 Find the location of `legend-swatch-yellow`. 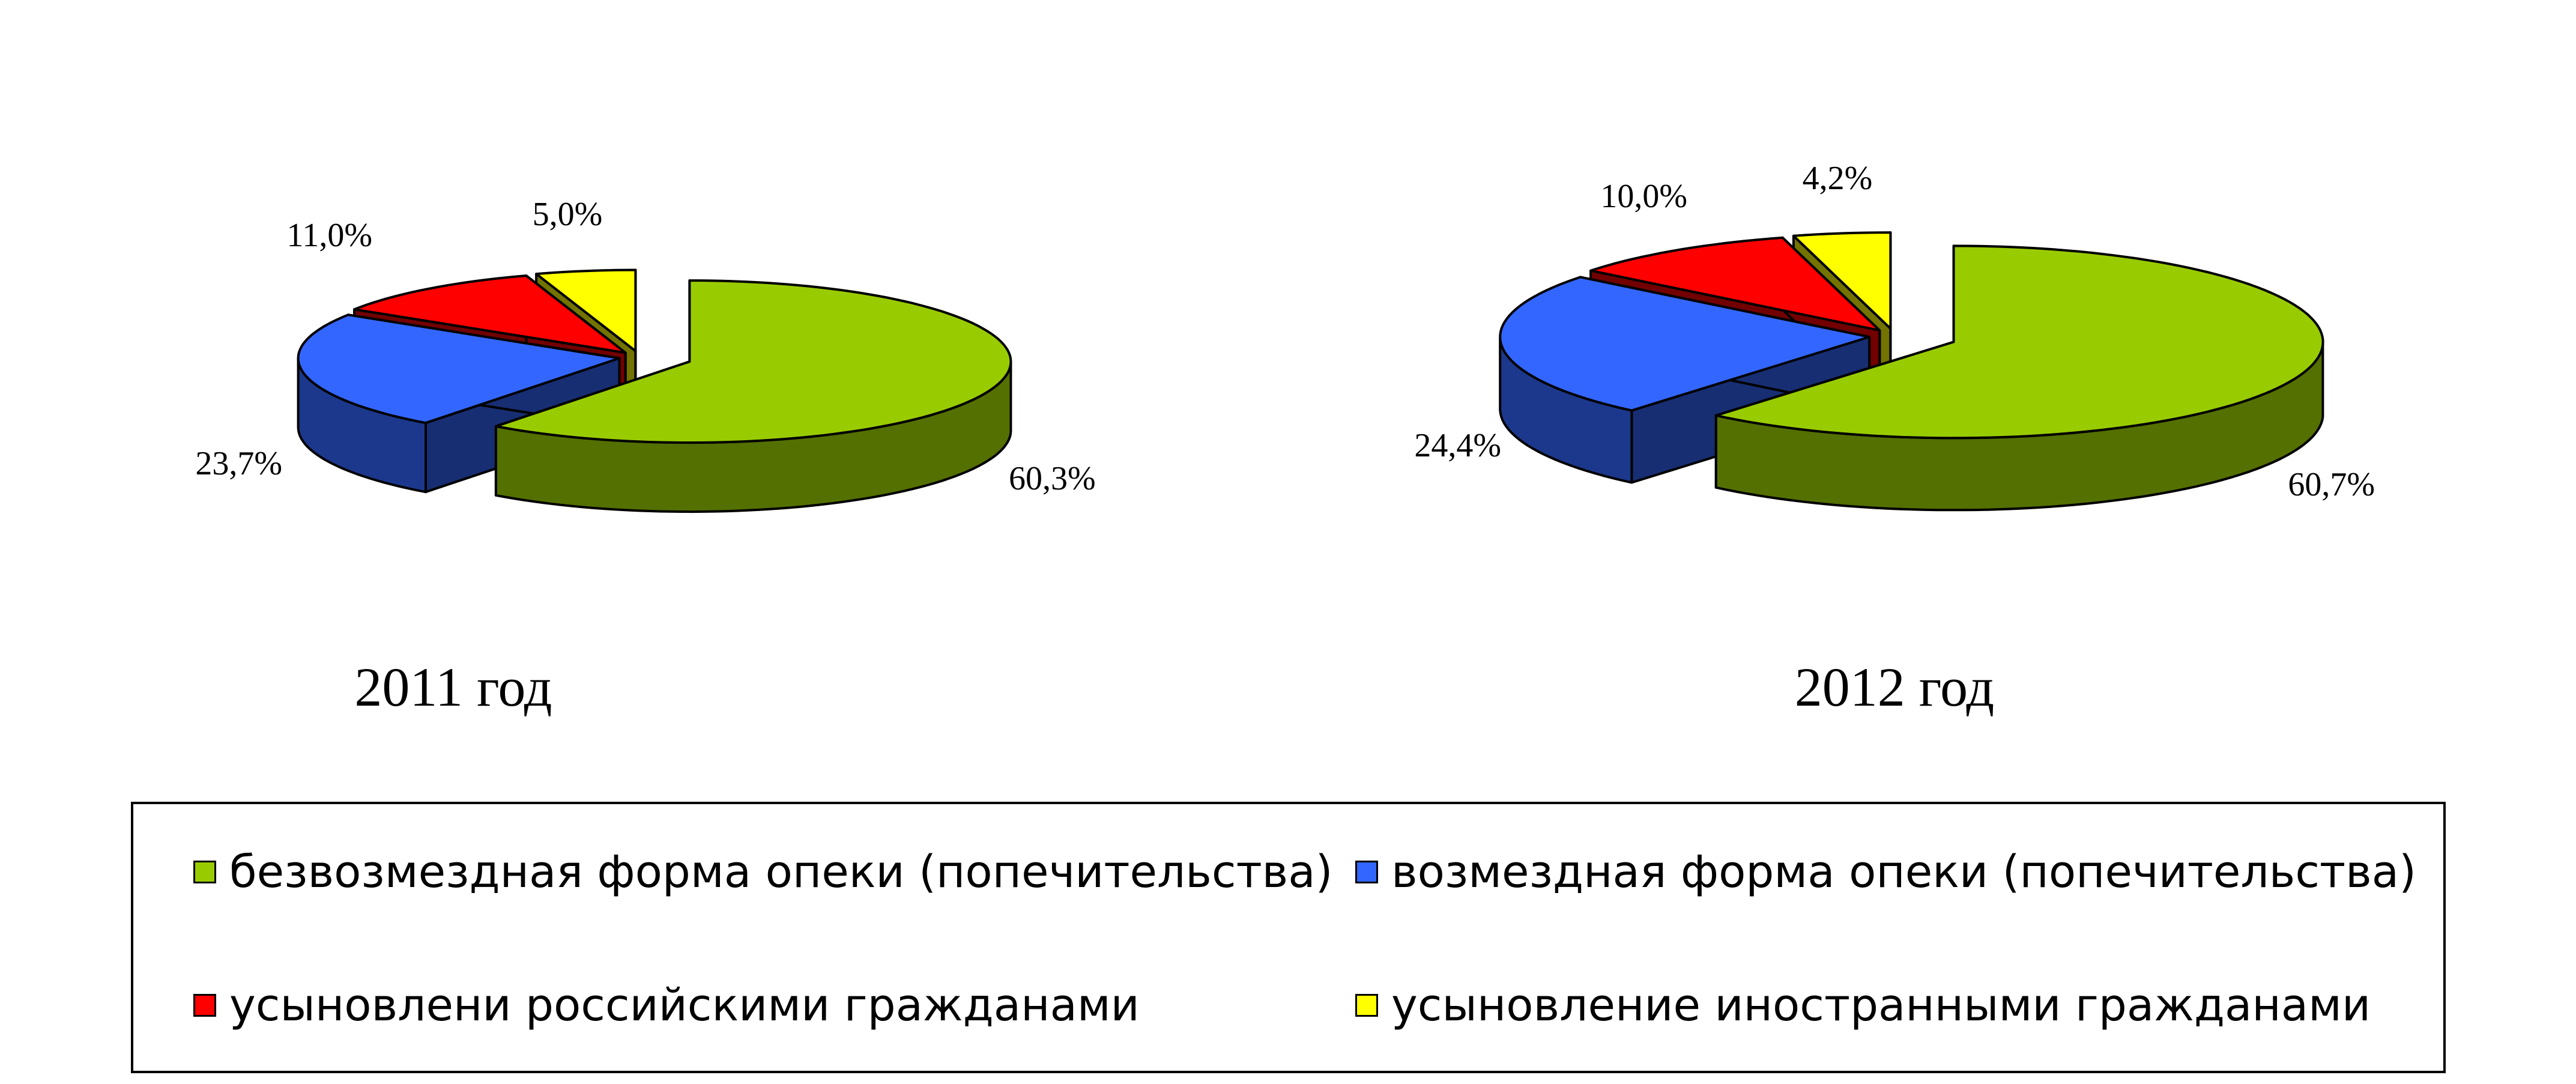

legend-swatch-yellow is located at coordinates (1366, 1005).